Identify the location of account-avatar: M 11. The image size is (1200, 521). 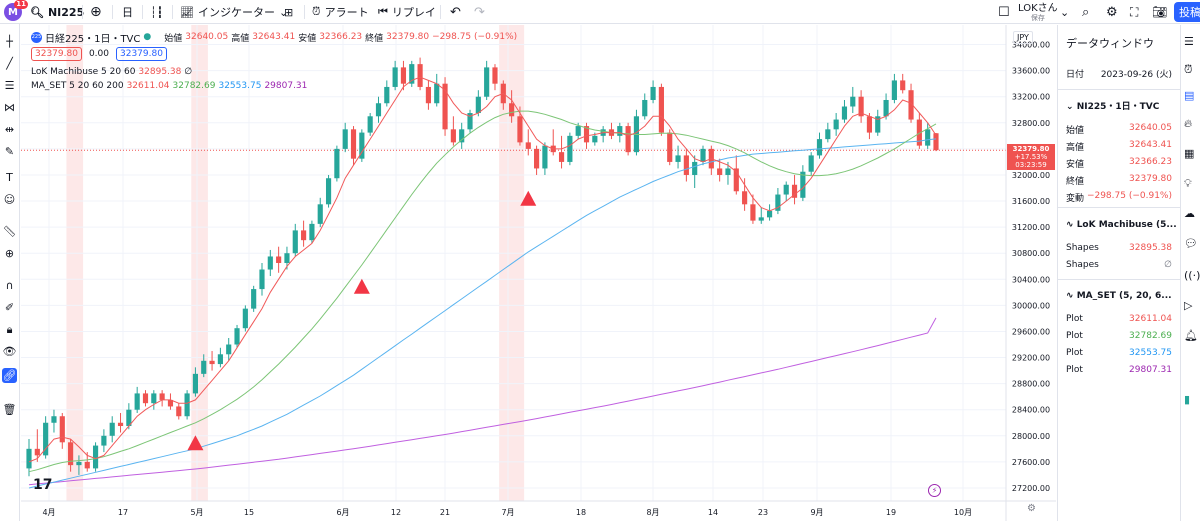
(16, 12).